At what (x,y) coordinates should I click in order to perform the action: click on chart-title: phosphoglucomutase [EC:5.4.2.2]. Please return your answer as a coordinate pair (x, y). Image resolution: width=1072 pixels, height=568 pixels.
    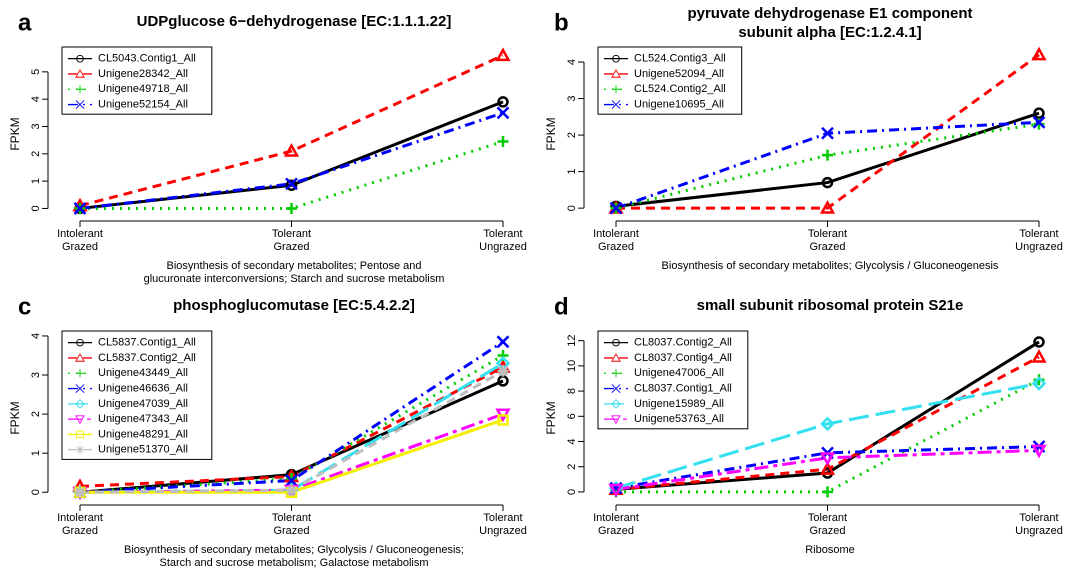
    Looking at the image, I should click on (294, 305).